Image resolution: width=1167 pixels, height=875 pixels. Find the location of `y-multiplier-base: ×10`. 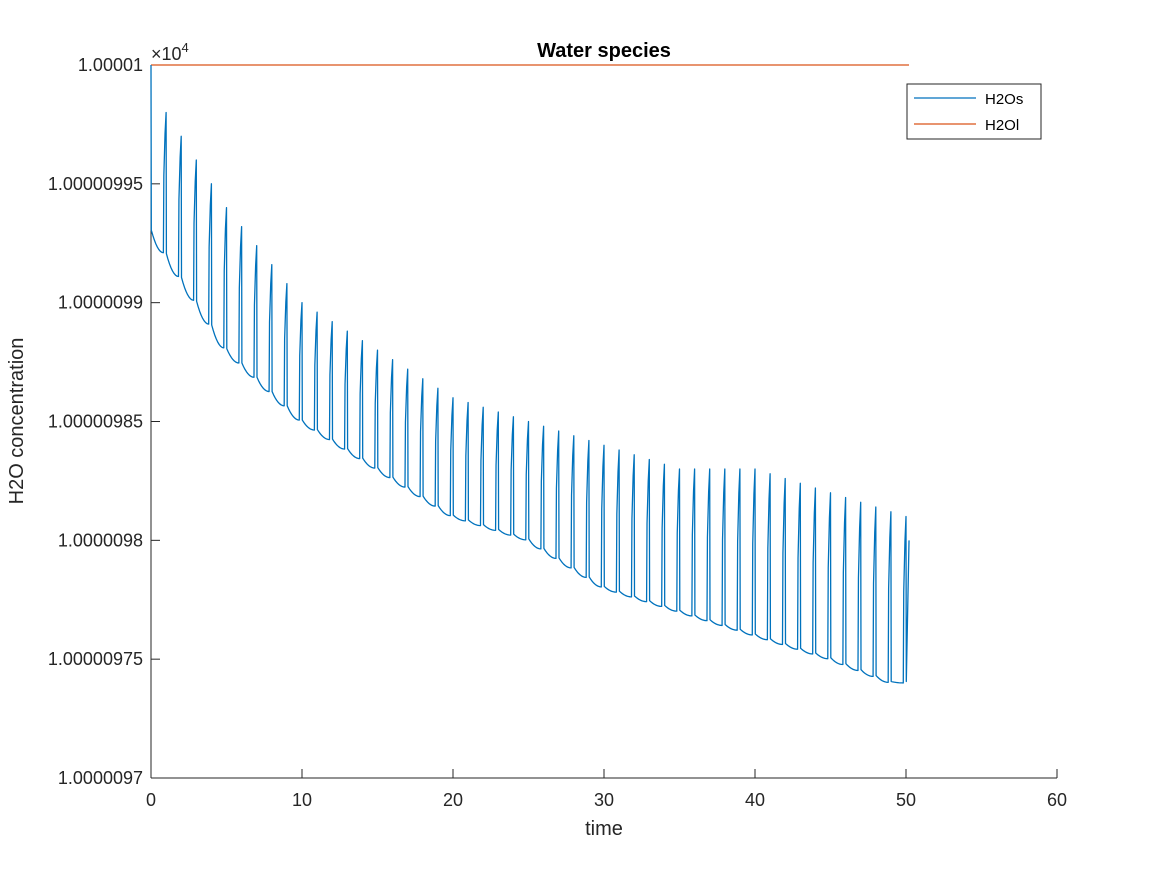

y-multiplier-base: ×10 is located at coordinates (166, 54).